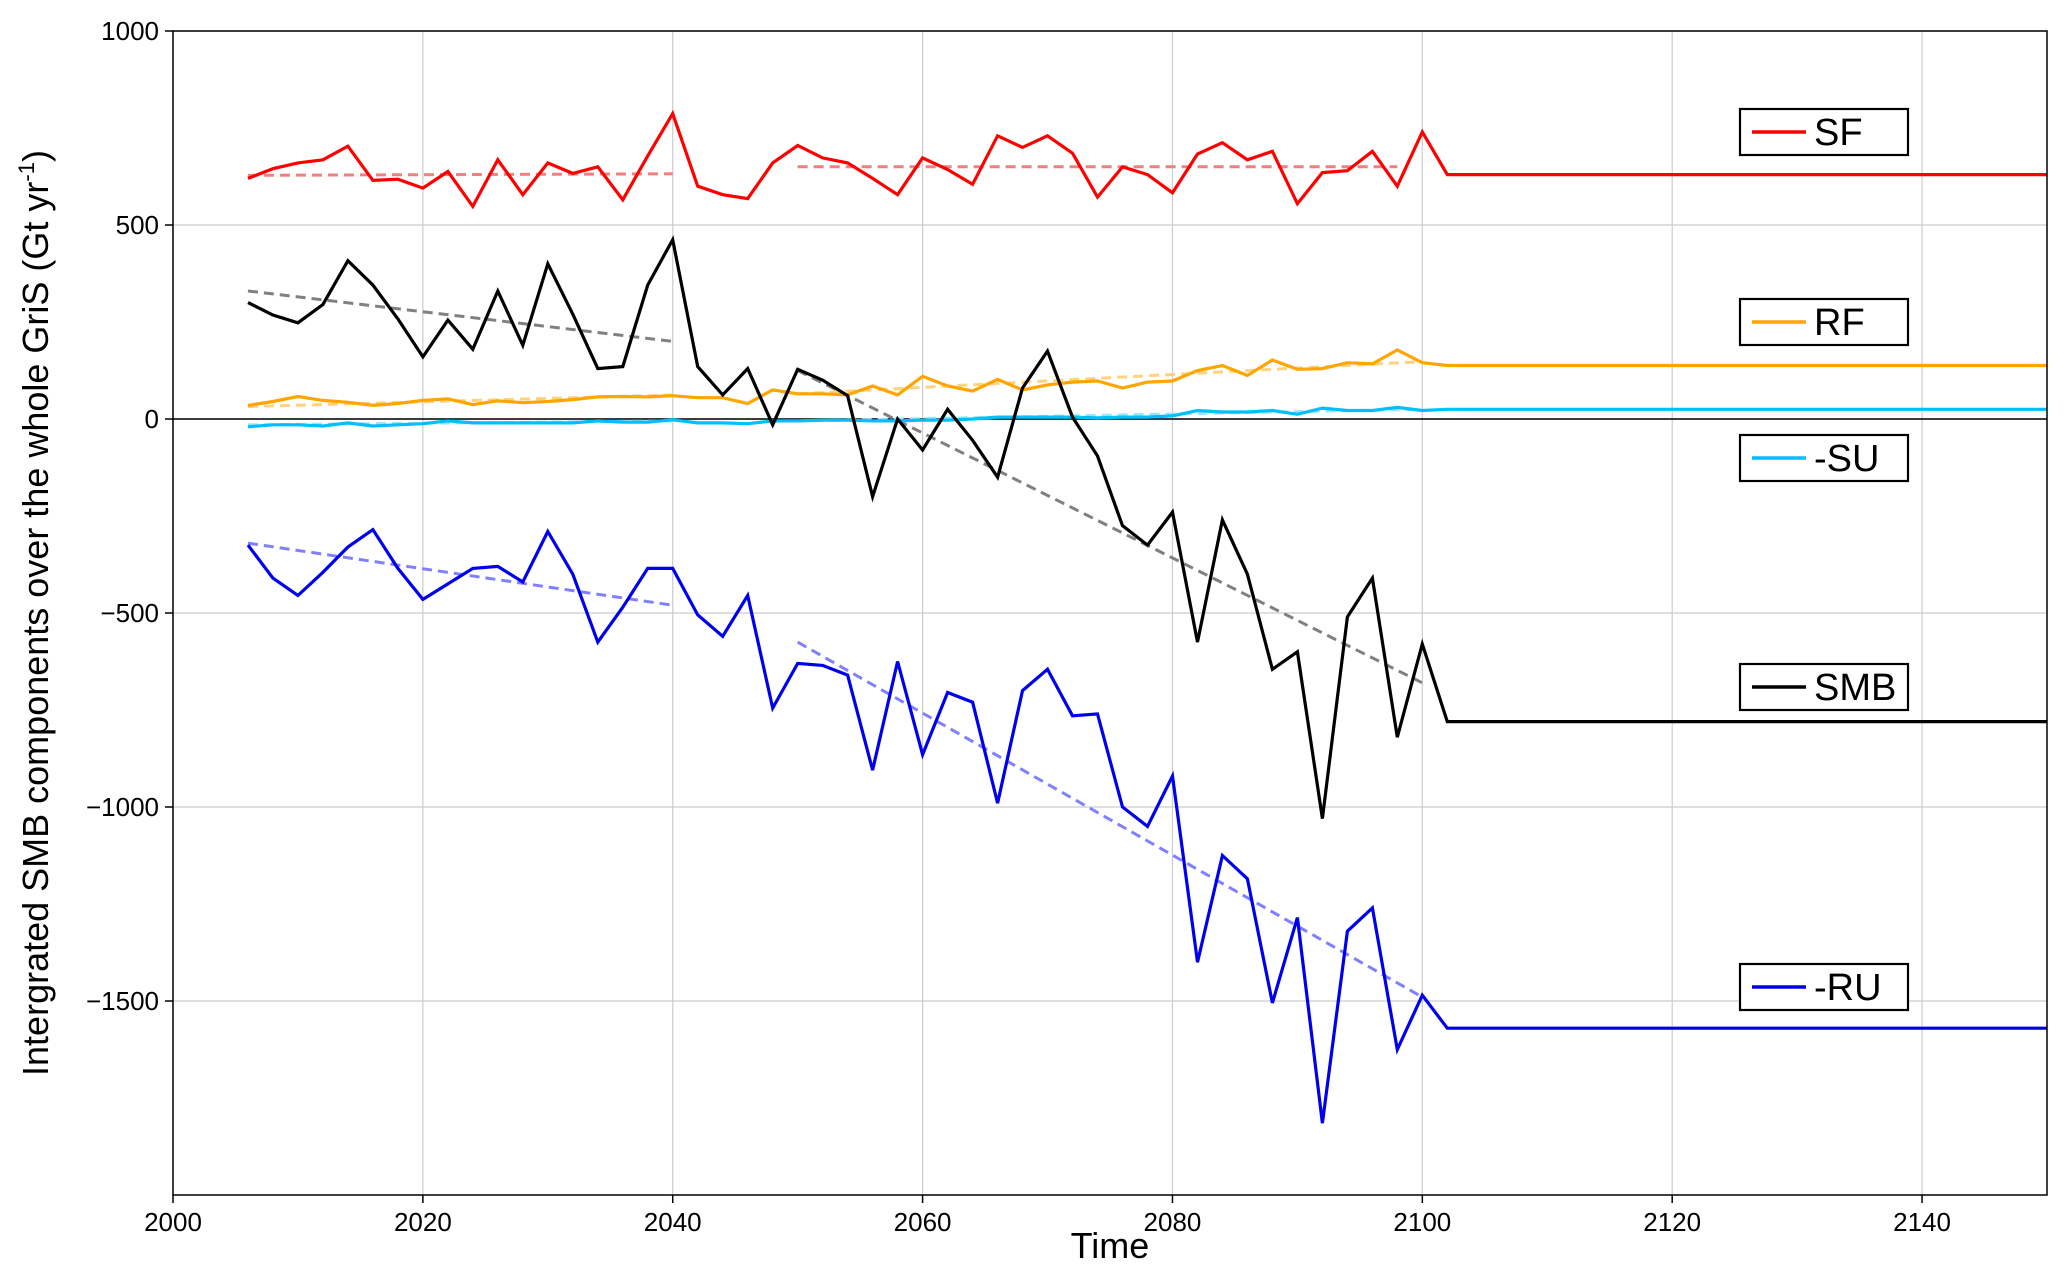 The image size is (2067, 1279). I want to click on x-tick-label: 2080, so click(1173, 1222).